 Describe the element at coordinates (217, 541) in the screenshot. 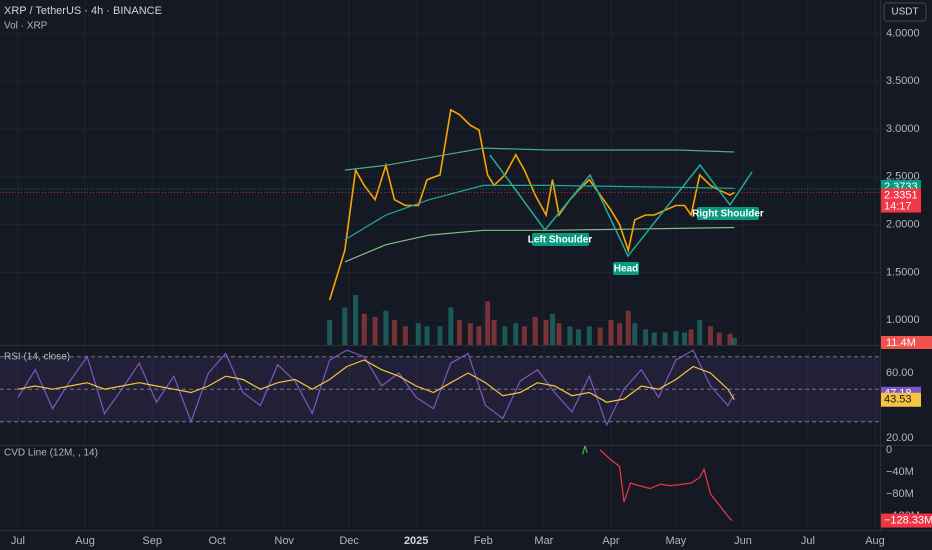

I see `x-tick-label: Oct` at that location.